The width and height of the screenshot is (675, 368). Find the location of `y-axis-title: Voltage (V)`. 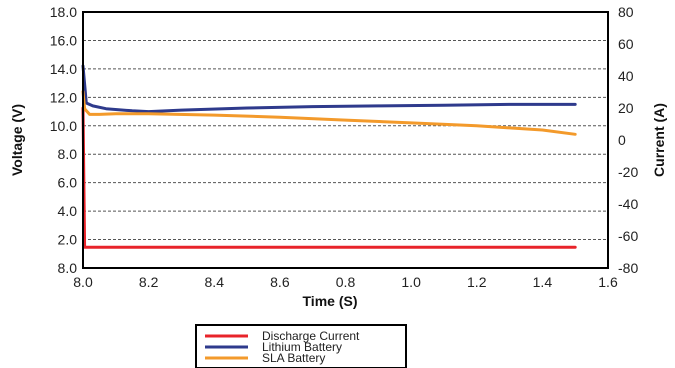

y-axis-title: Voltage (V) is located at coordinates (17, 140).